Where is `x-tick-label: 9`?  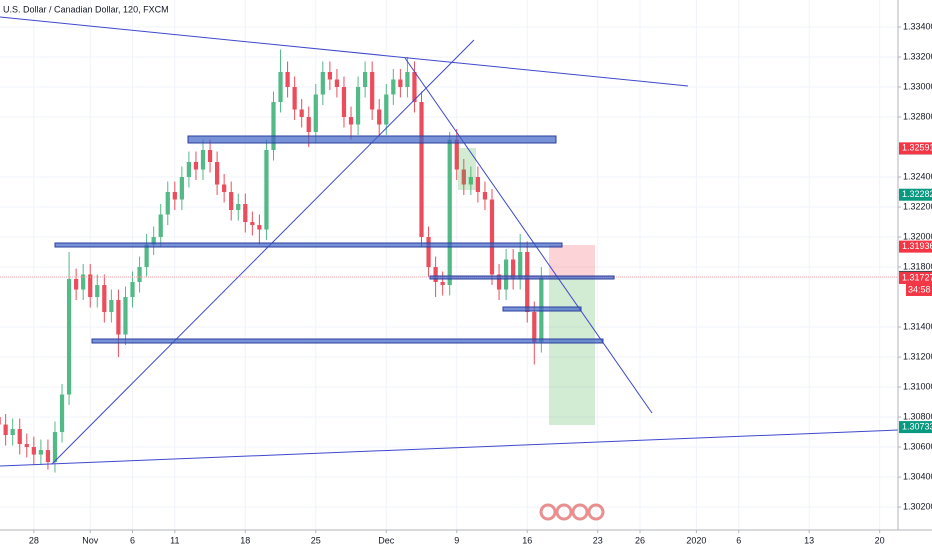 x-tick-label: 9 is located at coordinates (456, 540).